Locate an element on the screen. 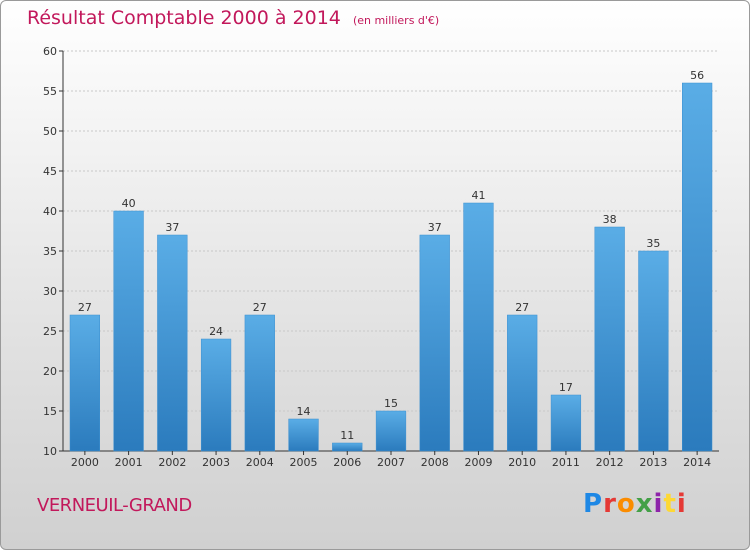  x-tick-label: 2000 is located at coordinates (85, 462).